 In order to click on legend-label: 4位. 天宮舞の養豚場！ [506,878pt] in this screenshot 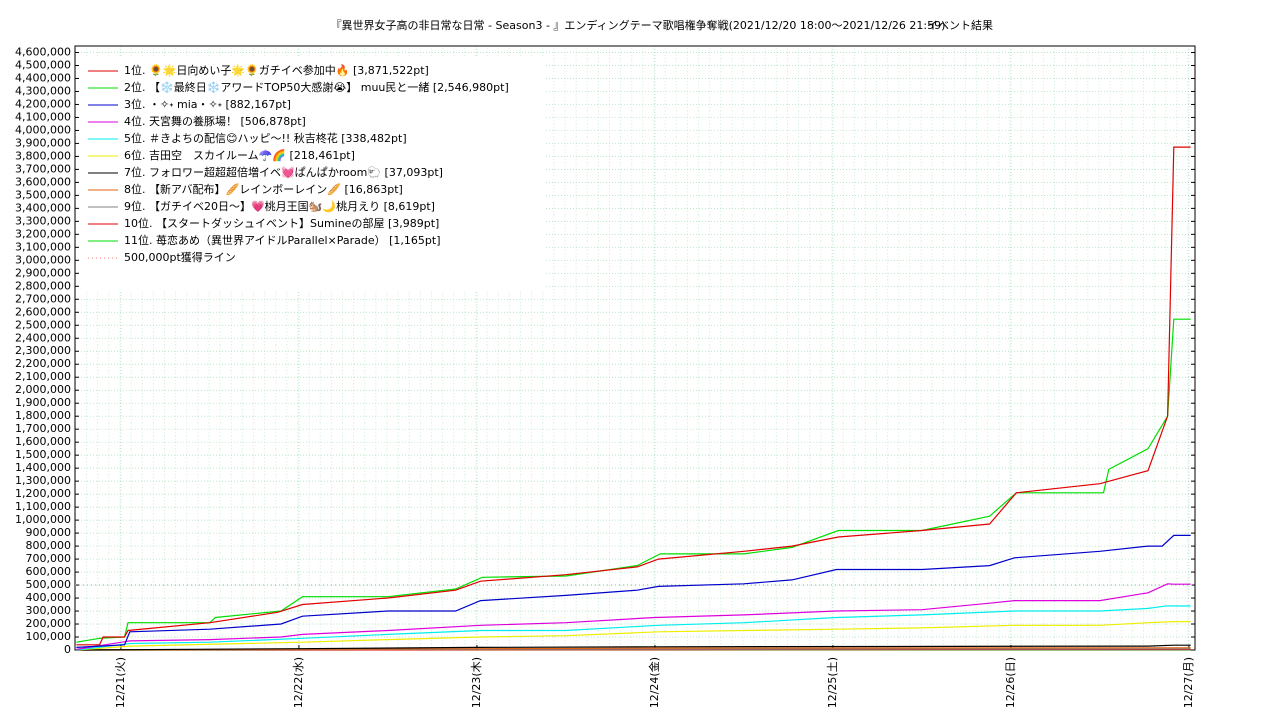, I will do `click(215, 121)`.